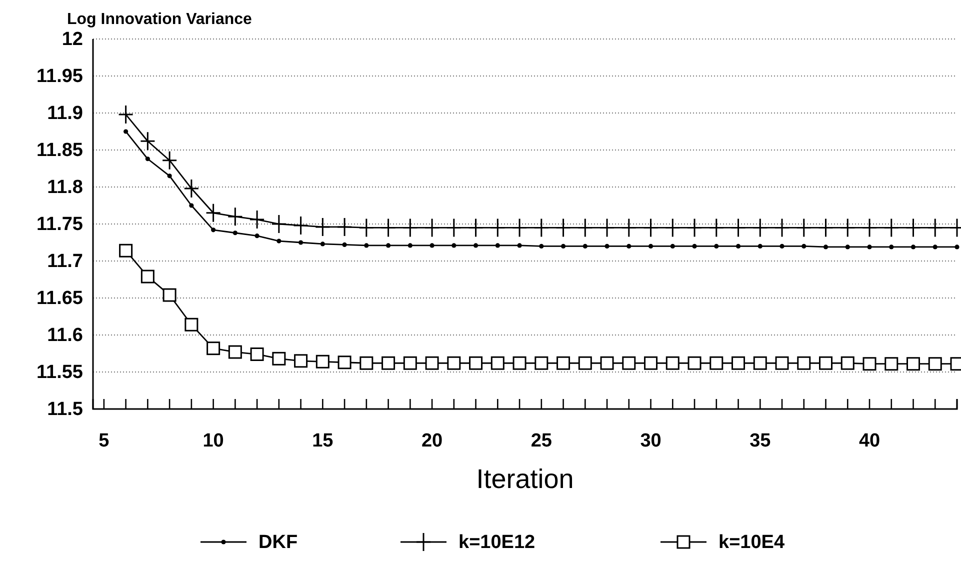 The width and height of the screenshot is (961, 569). Describe the element at coordinates (60, 77) in the screenshot. I see `y-tick-label: 11.95` at that location.